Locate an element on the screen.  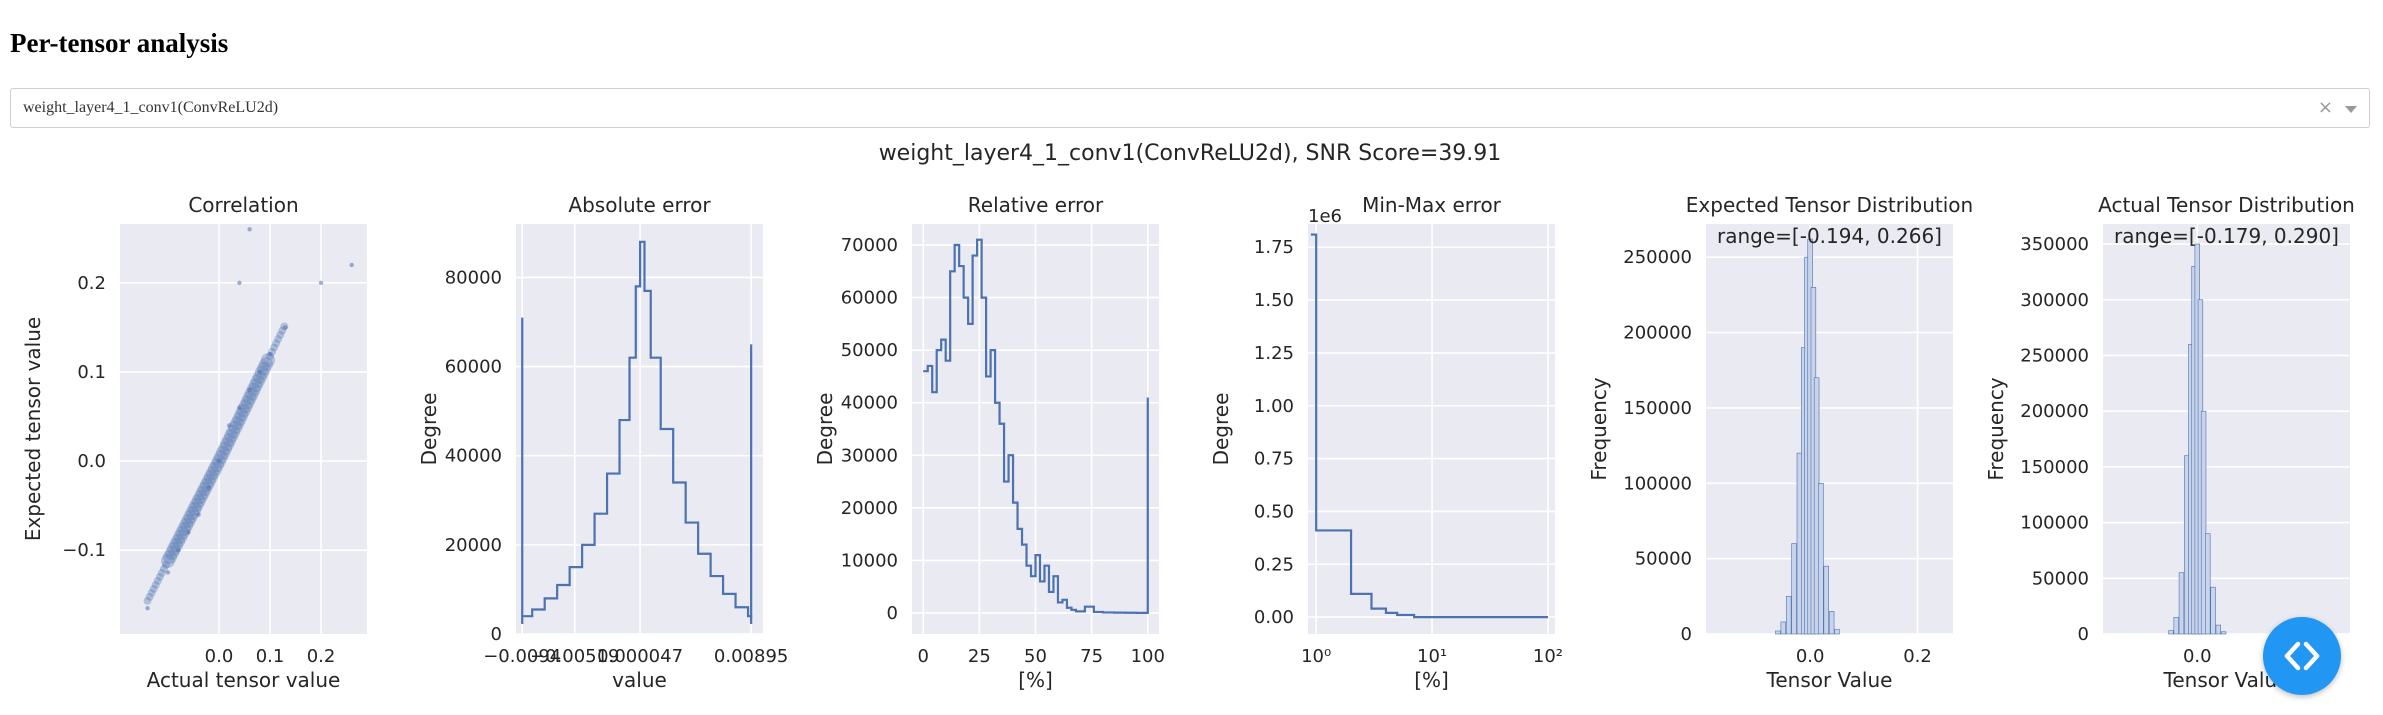
x-tick-label: −0.00519 is located at coordinates (575, 656).